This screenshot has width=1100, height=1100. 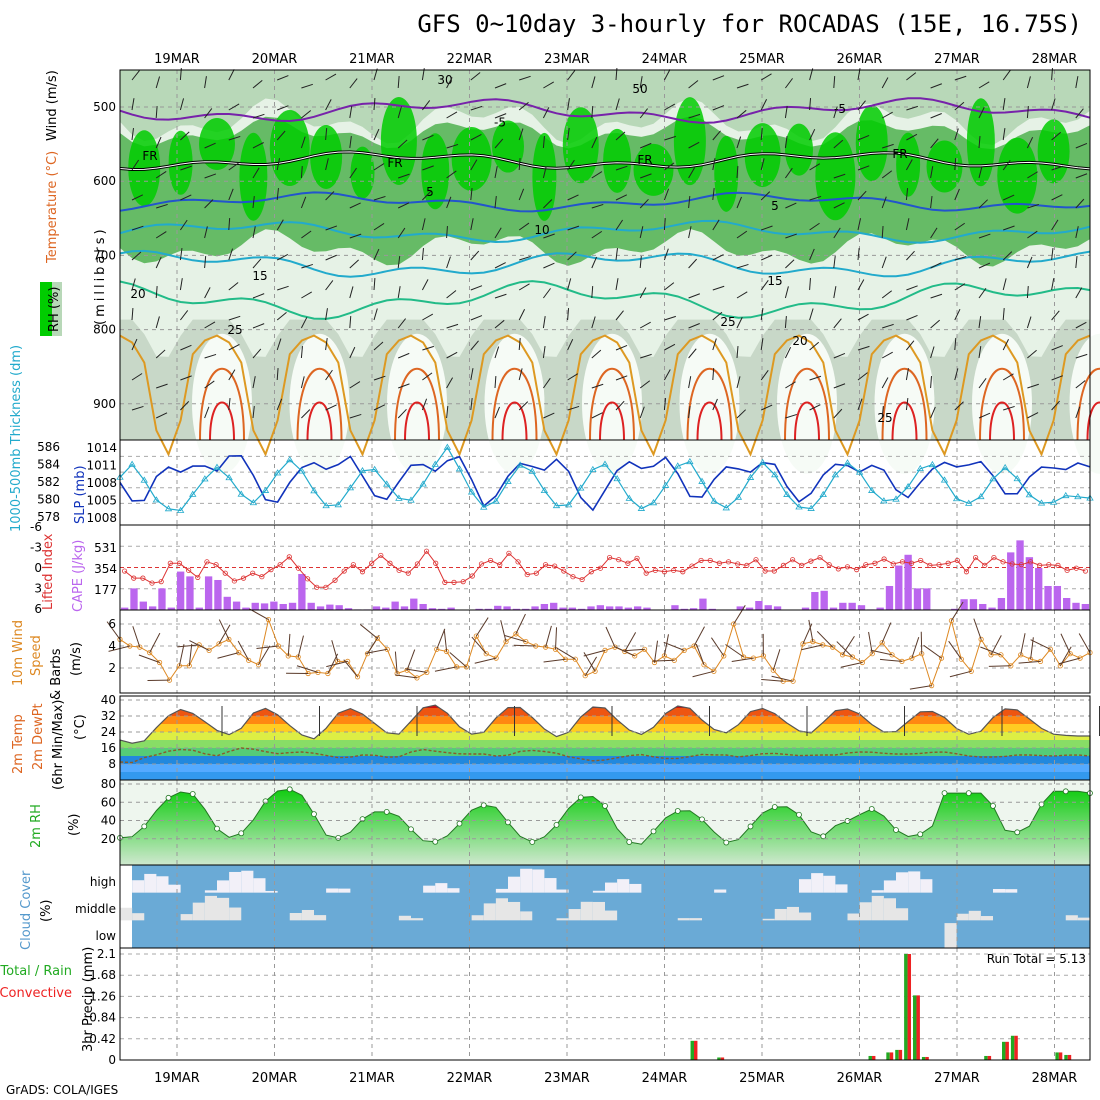 What do you see at coordinates (1057, 1056) in the screenshot?
I see `precip-total-bar` at bounding box center [1057, 1056].